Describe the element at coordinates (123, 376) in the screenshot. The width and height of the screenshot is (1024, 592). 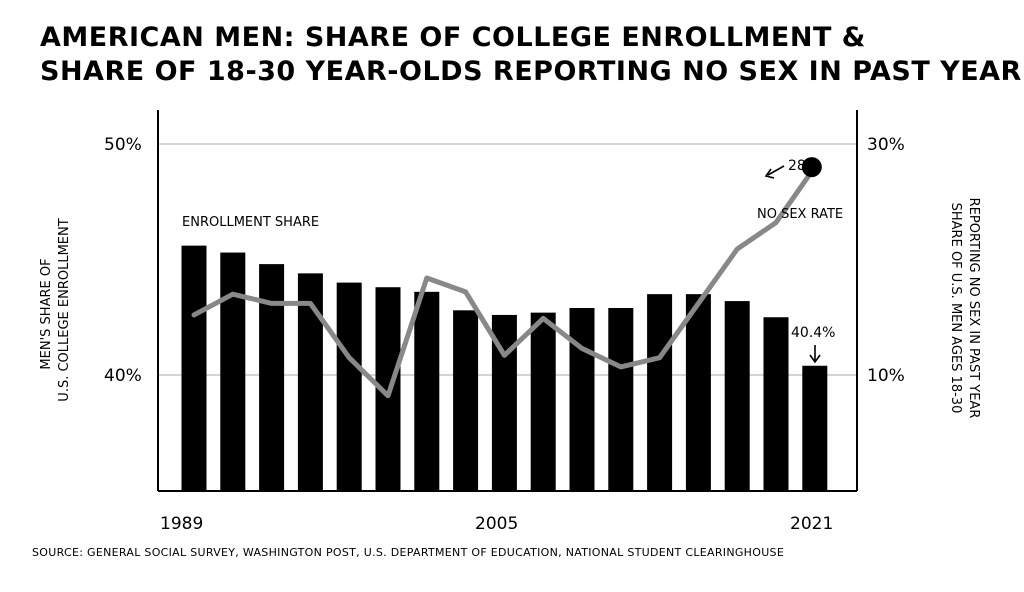
I see `left-tick-40: 40%` at that location.